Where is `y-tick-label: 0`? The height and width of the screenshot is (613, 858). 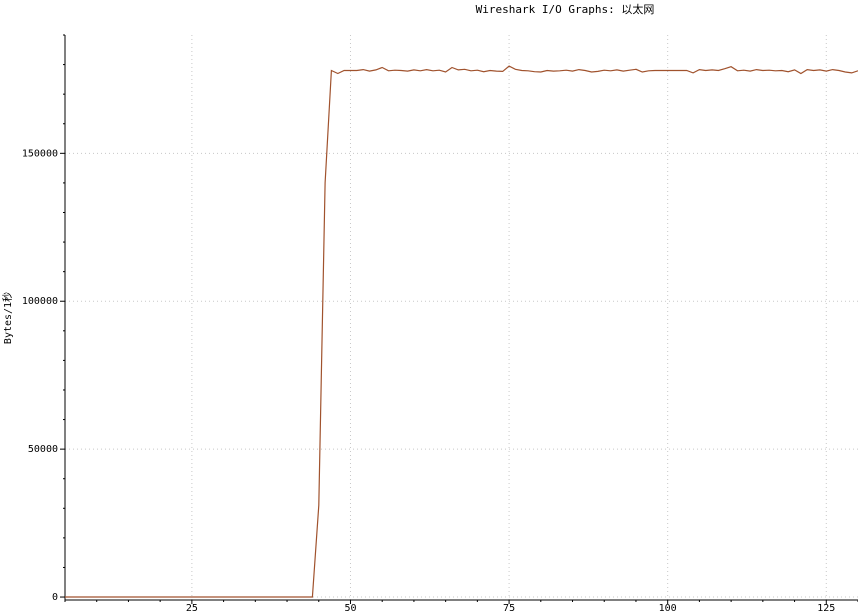
y-tick-label: 0 is located at coordinates (55, 597).